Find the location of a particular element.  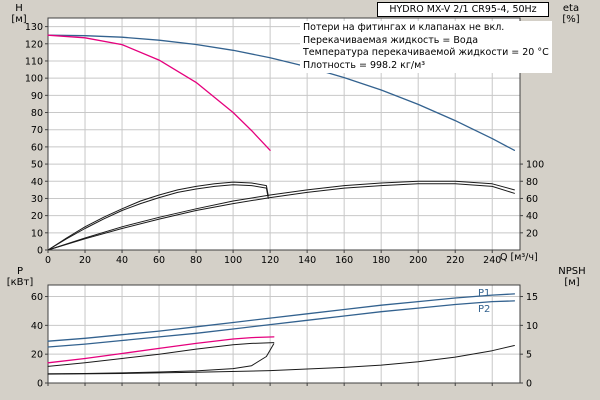

head-axis-unit: H [м] is located at coordinates (19, 14).